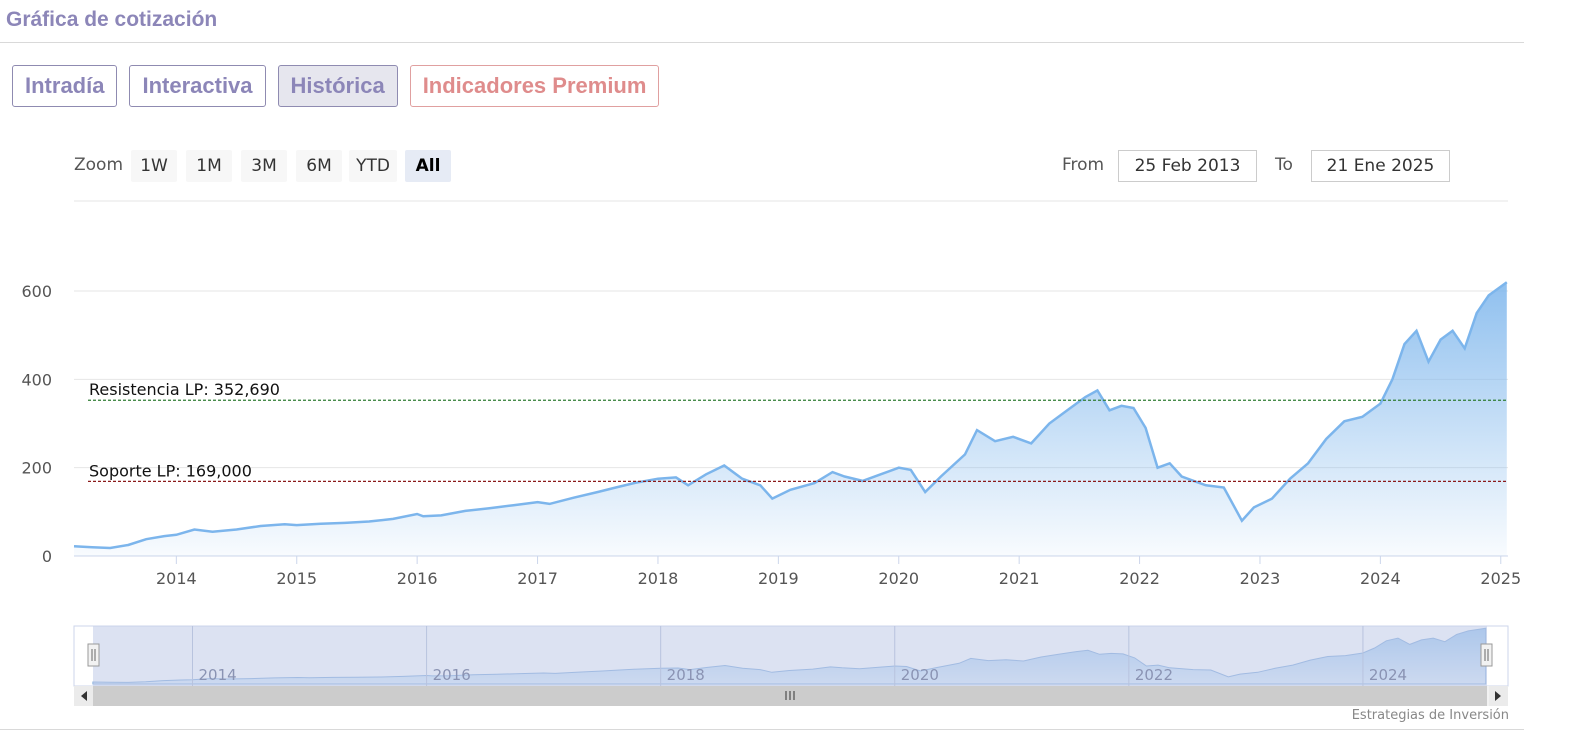  I want to click on tab-intradia: Intradía, so click(65, 86).